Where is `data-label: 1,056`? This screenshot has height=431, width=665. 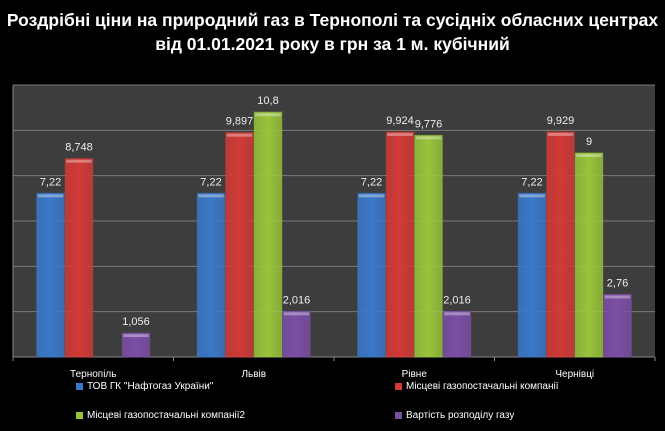
data-label: 1,056 is located at coordinates (136, 322).